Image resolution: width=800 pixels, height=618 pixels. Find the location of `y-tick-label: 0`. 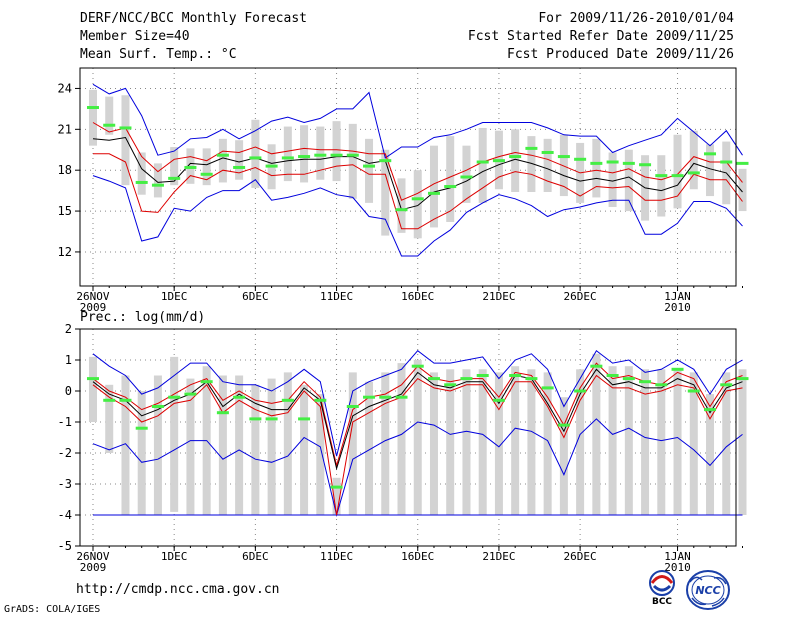

y-tick-label: 0 is located at coordinates (68, 391).